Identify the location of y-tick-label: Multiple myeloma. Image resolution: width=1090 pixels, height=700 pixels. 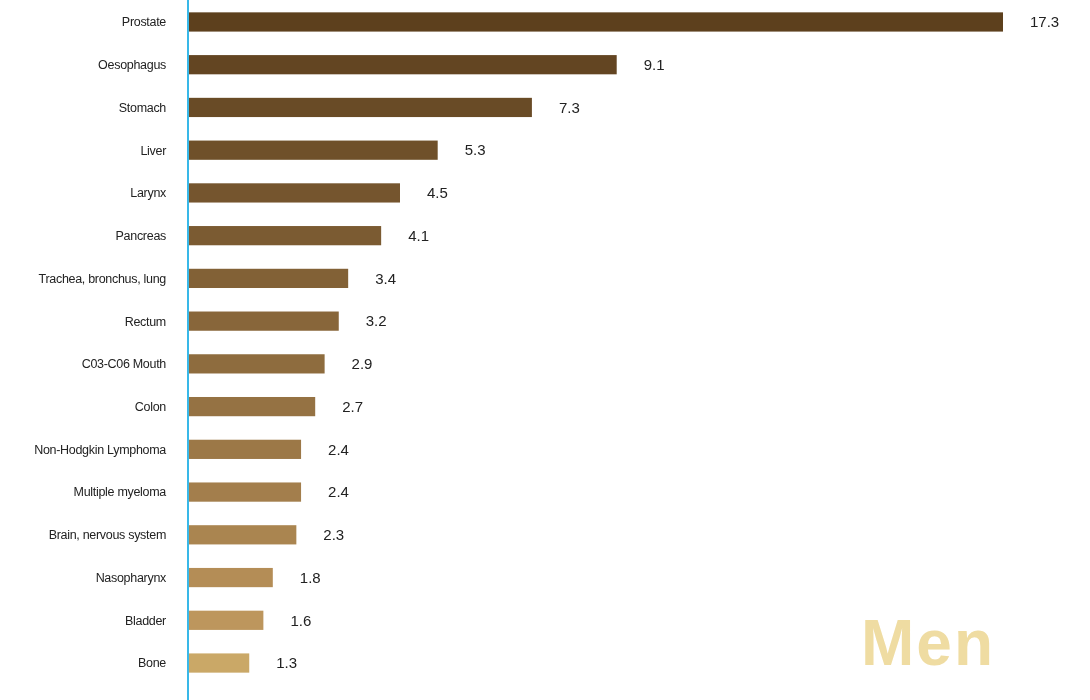
(120, 492).